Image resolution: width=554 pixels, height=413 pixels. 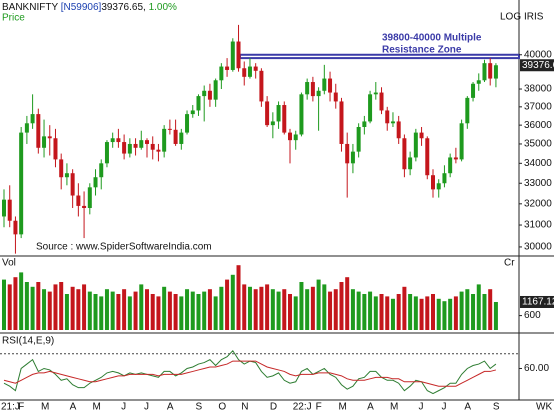 What do you see at coordinates (13, 18) in the screenshot?
I see `panel-label: Price` at bounding box center [13, 18].